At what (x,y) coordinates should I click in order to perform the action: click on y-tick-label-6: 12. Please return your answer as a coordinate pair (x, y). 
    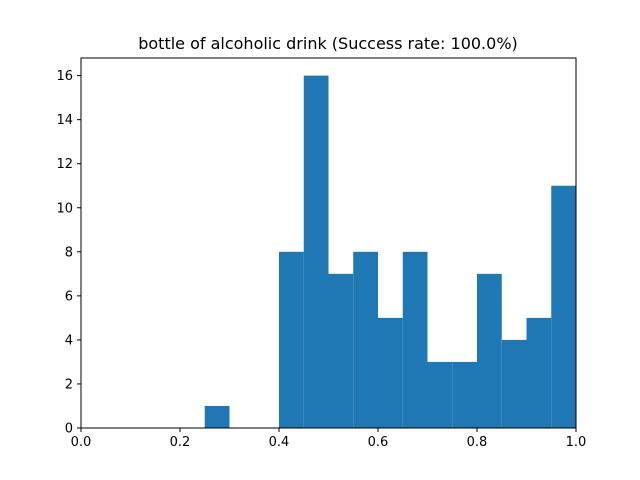
    Looking at the image, I should click on (64, 164).